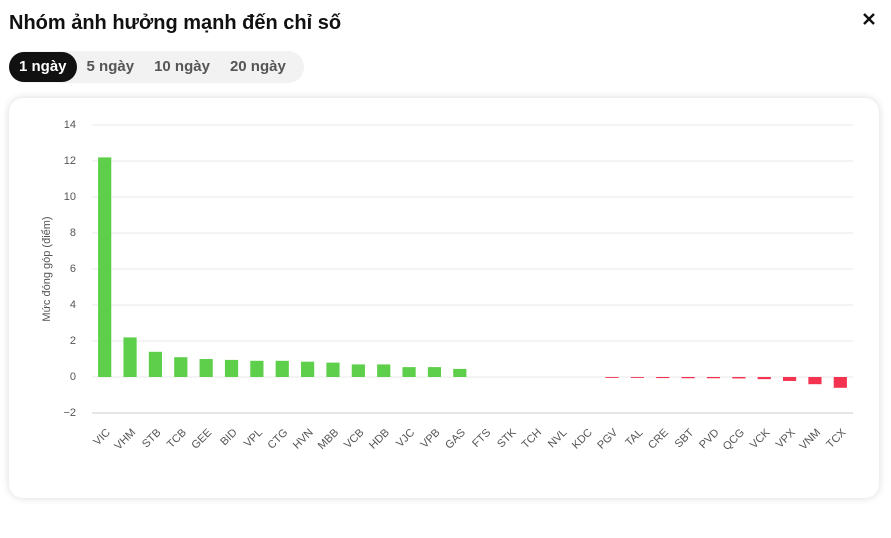 The image size is (891, 538). I want to click on x-tick-label: VJC, so click(405, 438).